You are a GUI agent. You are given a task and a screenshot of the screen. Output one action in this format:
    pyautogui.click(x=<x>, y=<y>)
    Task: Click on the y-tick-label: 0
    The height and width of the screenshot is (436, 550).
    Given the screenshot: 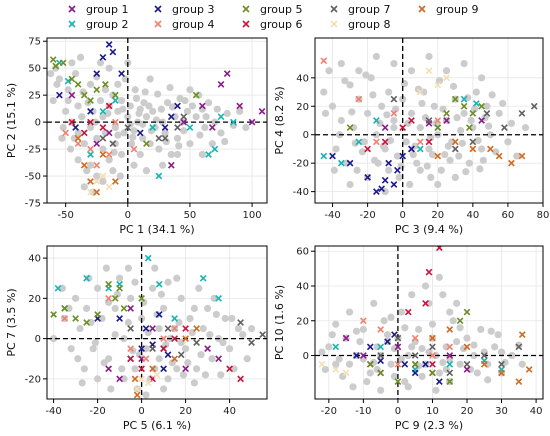 What is the action you would take?
    pyautogui.click(x=38, y=339)
    